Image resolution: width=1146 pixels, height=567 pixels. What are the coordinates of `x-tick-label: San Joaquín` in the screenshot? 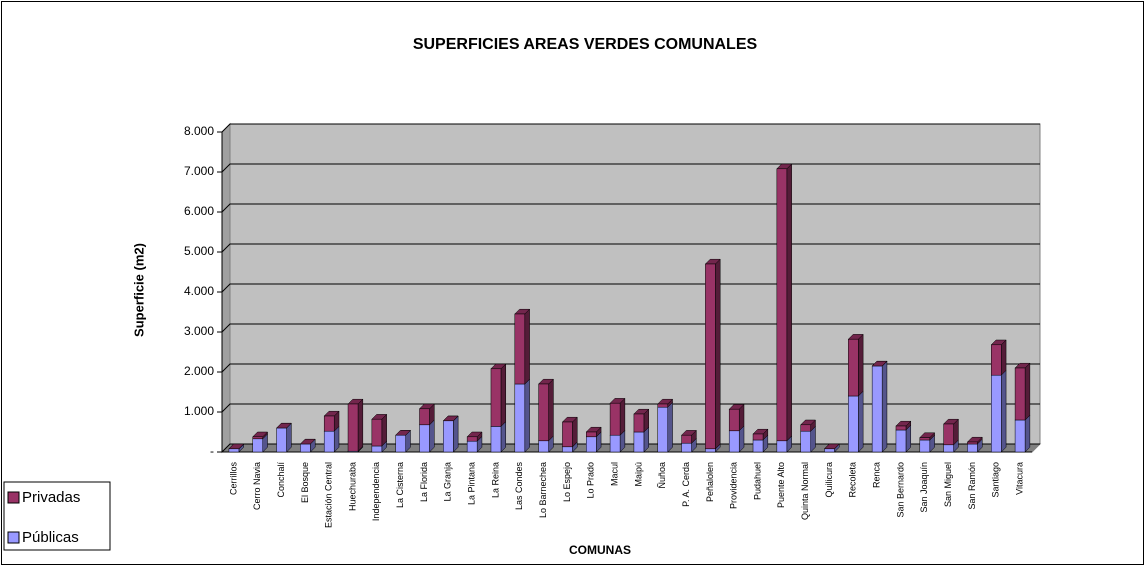 It's located at (924, 487).